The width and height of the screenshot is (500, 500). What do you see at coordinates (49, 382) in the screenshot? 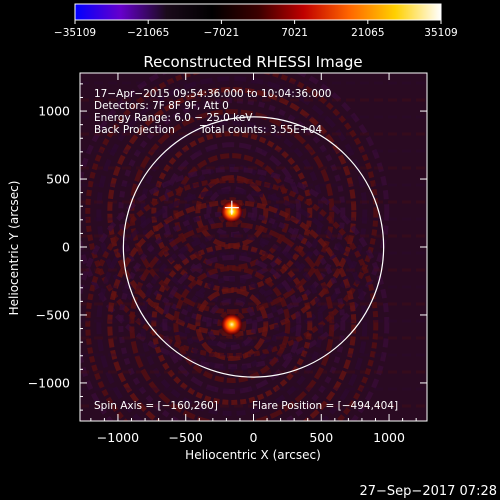
I see `y-tick-label: −1000` at bounding box center [49, 382].